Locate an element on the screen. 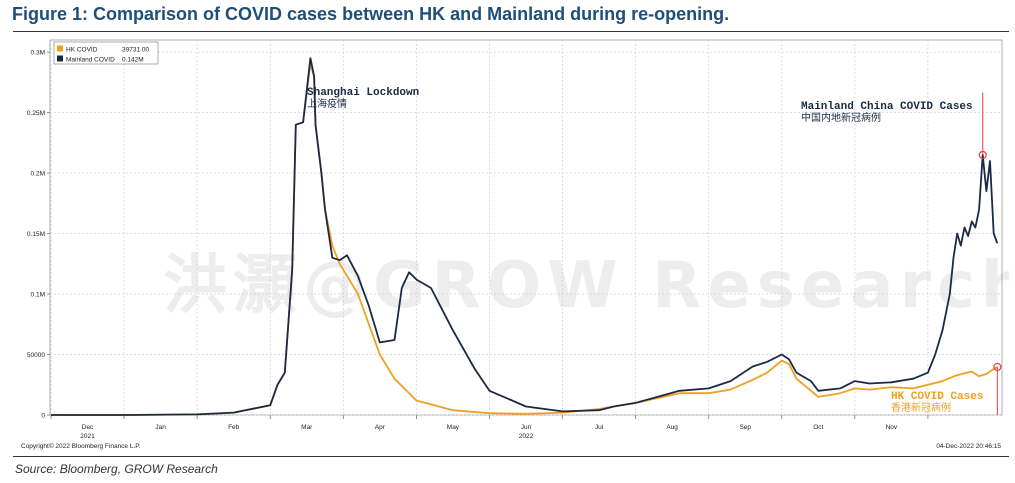  y-axis: 0 50000 0.1M 0.15M 0.2M 0.25M 0.3M is located at coordinates (38, 235).